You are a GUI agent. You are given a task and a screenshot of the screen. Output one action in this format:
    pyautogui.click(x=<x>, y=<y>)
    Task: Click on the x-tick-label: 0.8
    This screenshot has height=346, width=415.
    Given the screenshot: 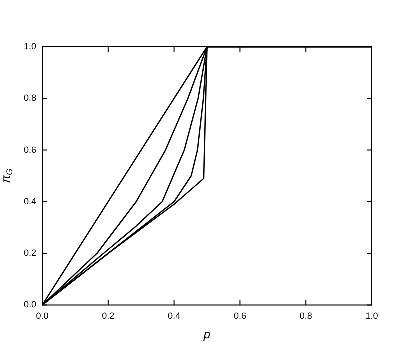 What is the action you would take?
    pyautogui.click(x=306, y=316)
    